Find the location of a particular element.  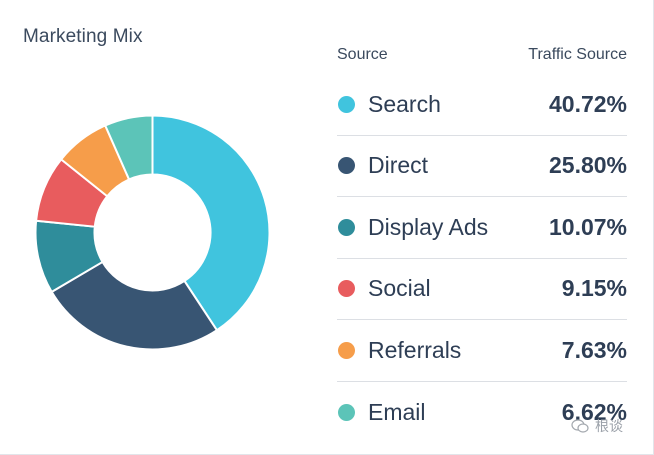

legend-label-email: Email is located at coordinates (397, 411).